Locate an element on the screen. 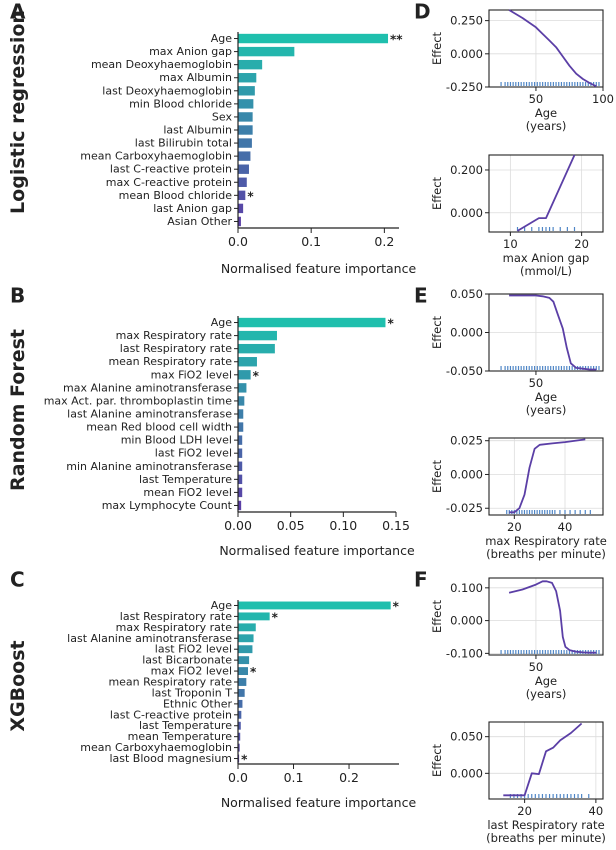 This screenshot has width=616, height=850. x-tick-label: 0.05 is located at coordinates (291, 525).